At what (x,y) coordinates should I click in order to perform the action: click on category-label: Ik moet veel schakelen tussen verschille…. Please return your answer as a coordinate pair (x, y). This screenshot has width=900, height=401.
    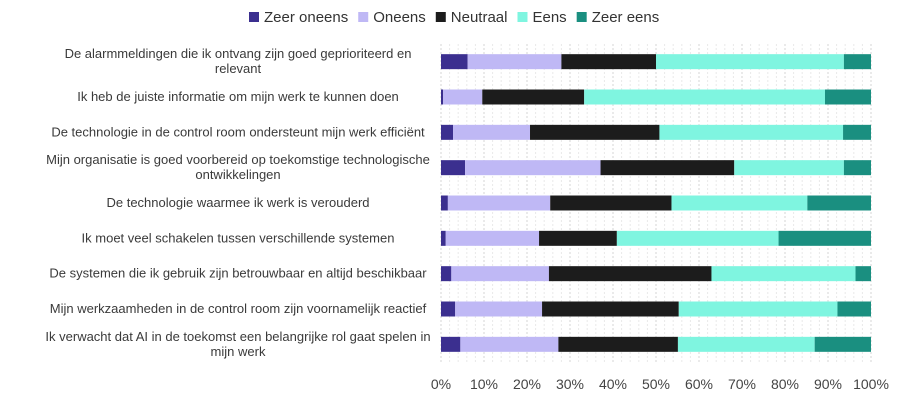
    Looking at the image, I should click on (238, 237).